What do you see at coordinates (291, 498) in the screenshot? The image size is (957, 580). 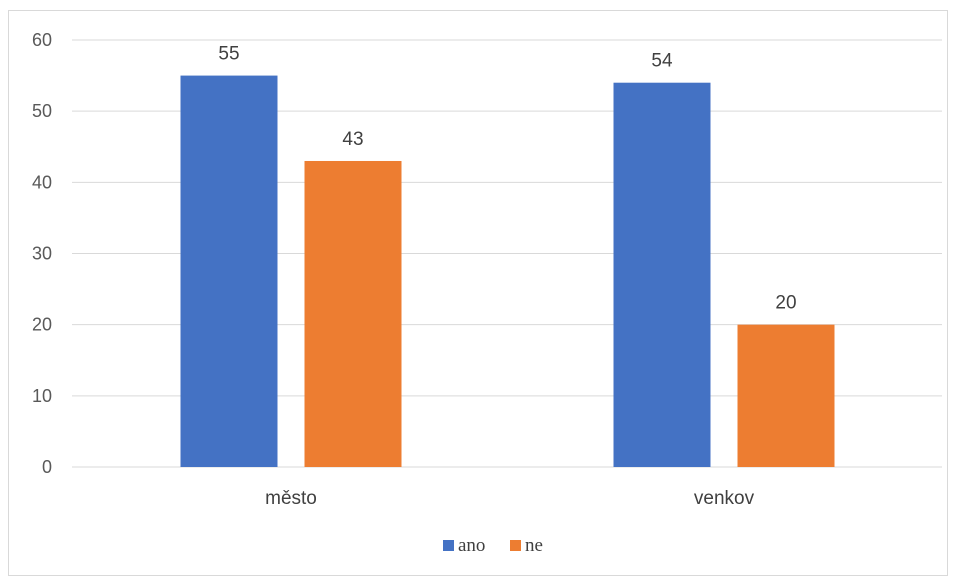 I see `x-category-label: město` at bounding box center [291, 498].